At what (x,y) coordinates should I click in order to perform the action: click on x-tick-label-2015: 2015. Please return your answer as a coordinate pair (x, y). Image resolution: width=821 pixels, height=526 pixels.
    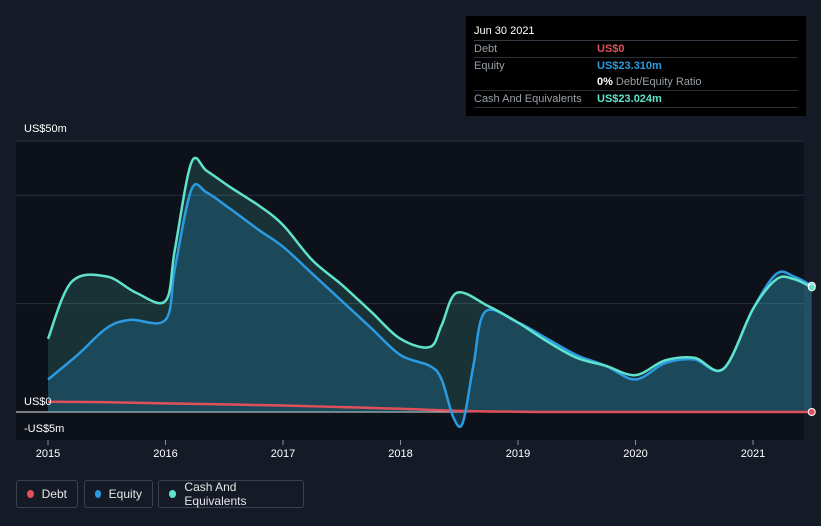
    Looking at the image, I should click on (48, 454).